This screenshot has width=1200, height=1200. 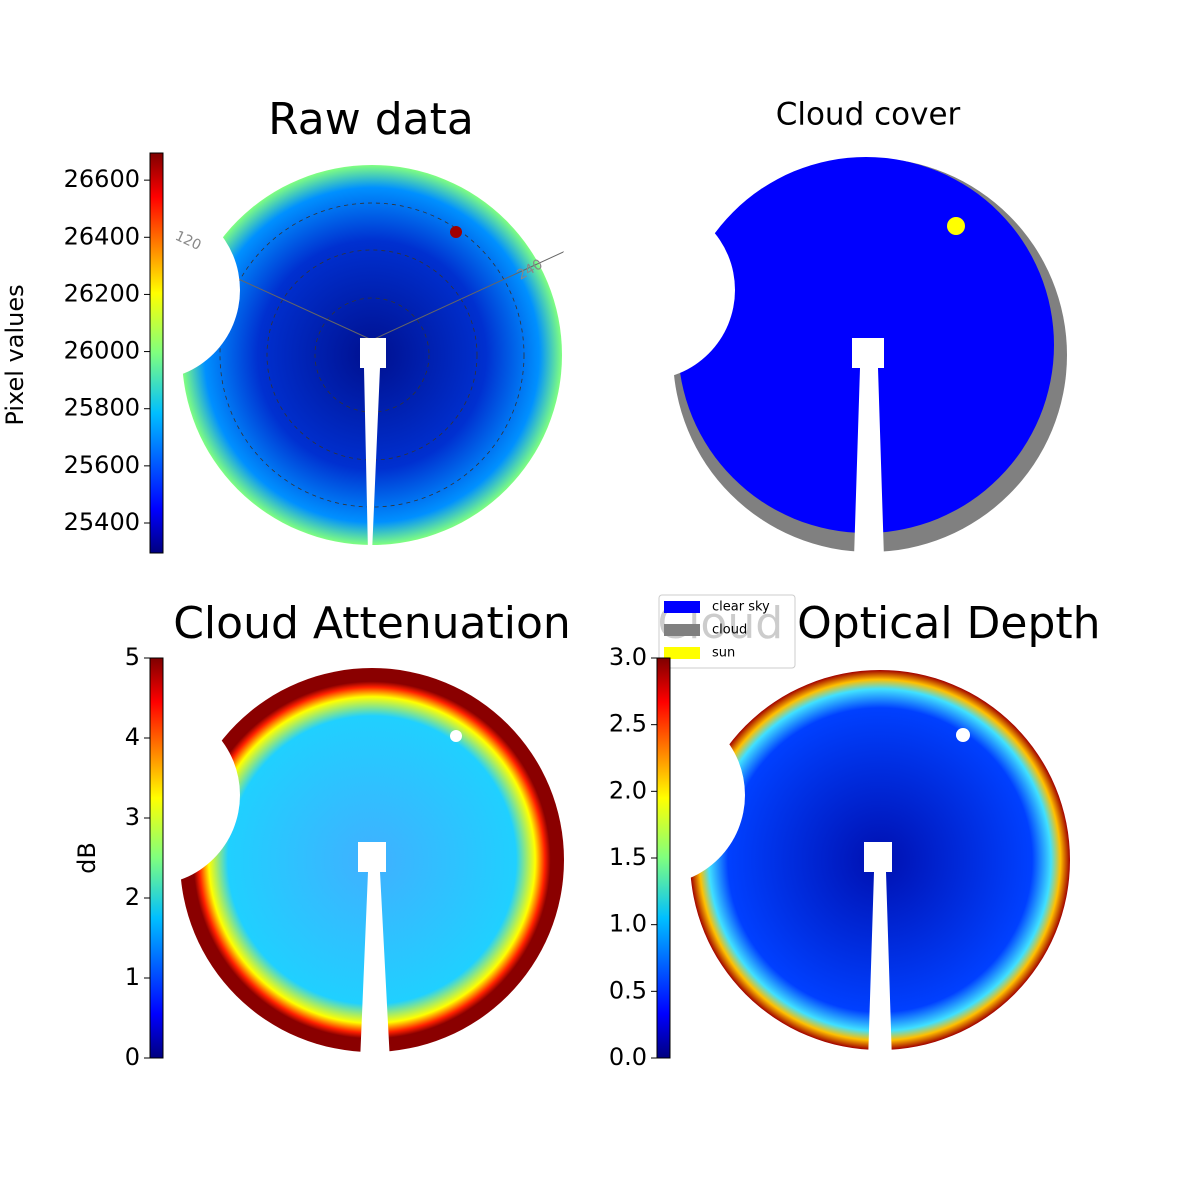 What do you see at coordinates (102, 408) in the screenshot?
I see `tick-label: 25800` at bounding box center [102, 408].